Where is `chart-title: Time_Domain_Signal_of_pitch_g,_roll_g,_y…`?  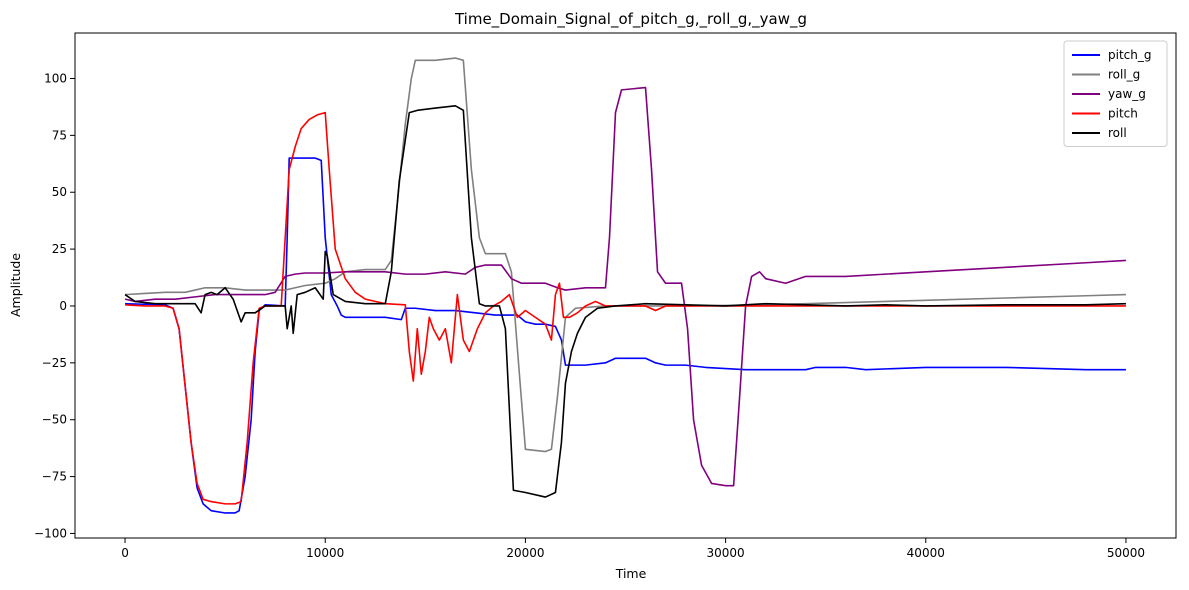 chart-title: Time_Domain_Signal_of_pitch_g,_roll_g,_y… is located at coordinates (630, 19).